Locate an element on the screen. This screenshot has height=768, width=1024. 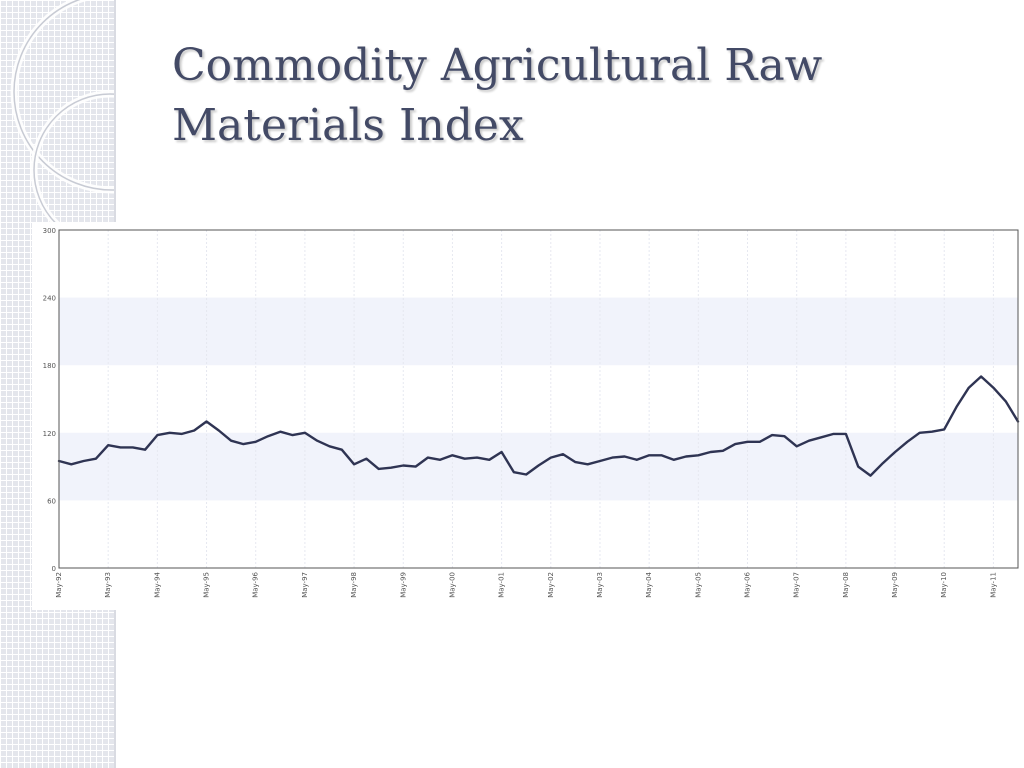
y-tick-label: 300 is located at coordinates (49, 231).